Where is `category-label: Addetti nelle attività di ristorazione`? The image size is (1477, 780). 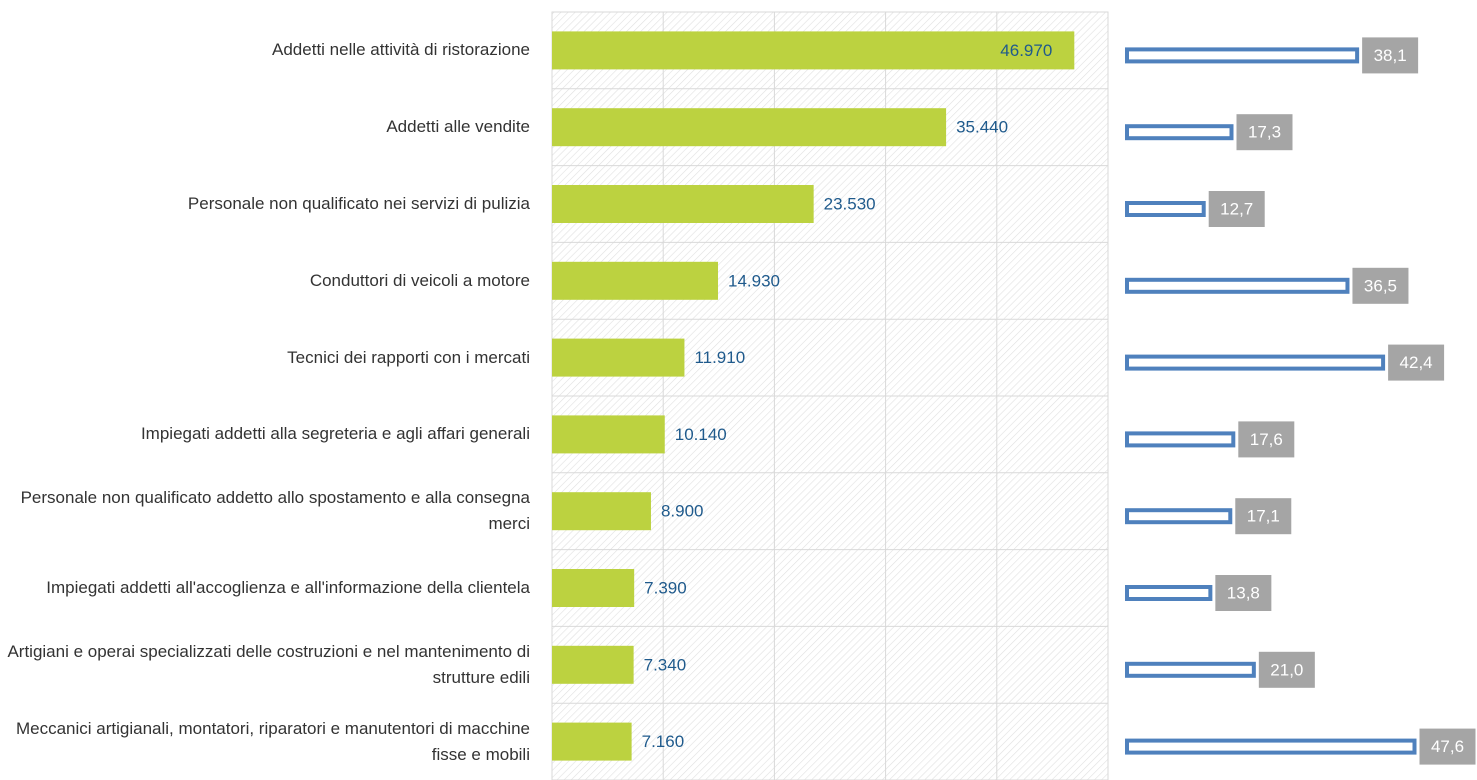 category-label: Addetti nelle attività di ristorazione is located at coordinates (401, 50).